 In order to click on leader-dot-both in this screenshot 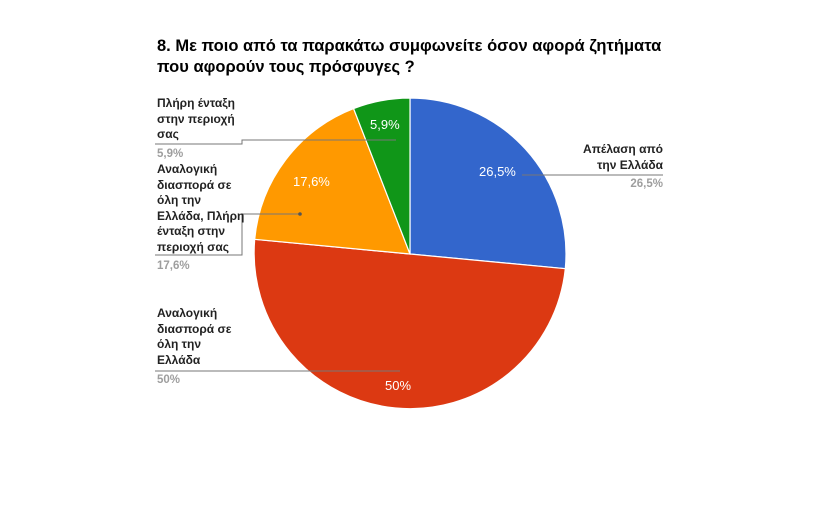, I will do `click(300, 214)`.